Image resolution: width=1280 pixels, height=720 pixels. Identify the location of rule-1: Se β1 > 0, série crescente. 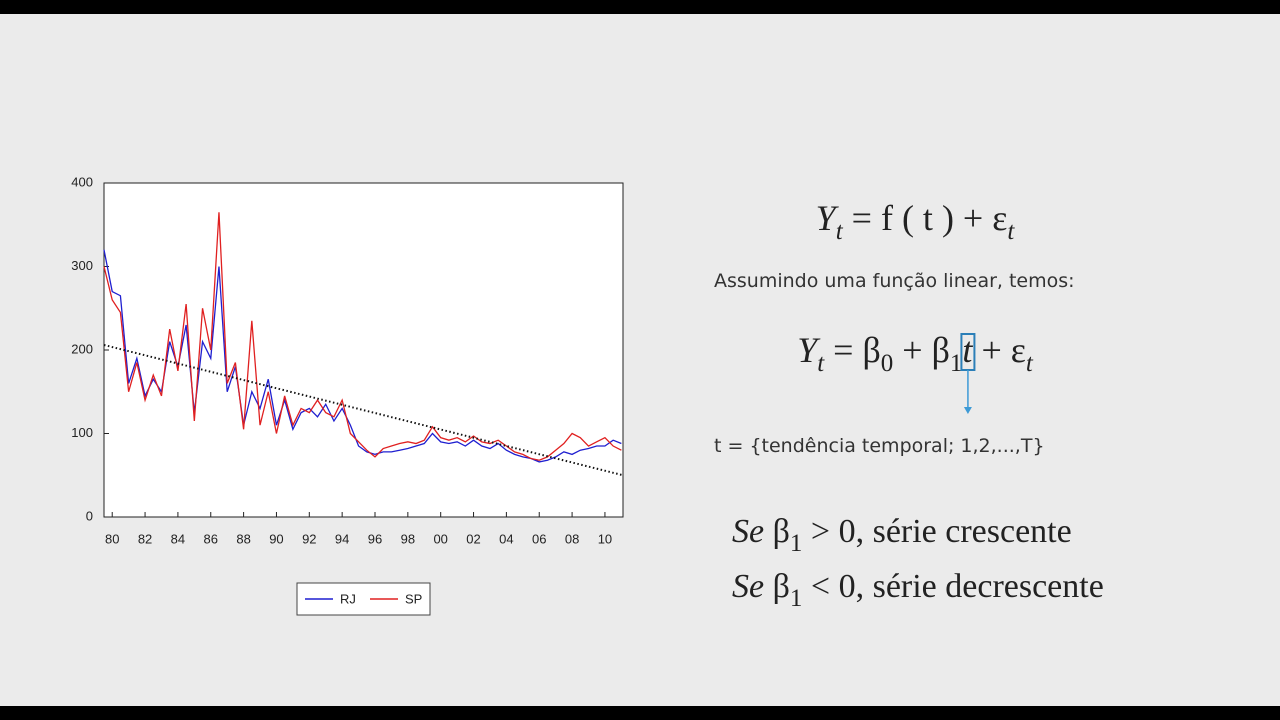
(902, 535).